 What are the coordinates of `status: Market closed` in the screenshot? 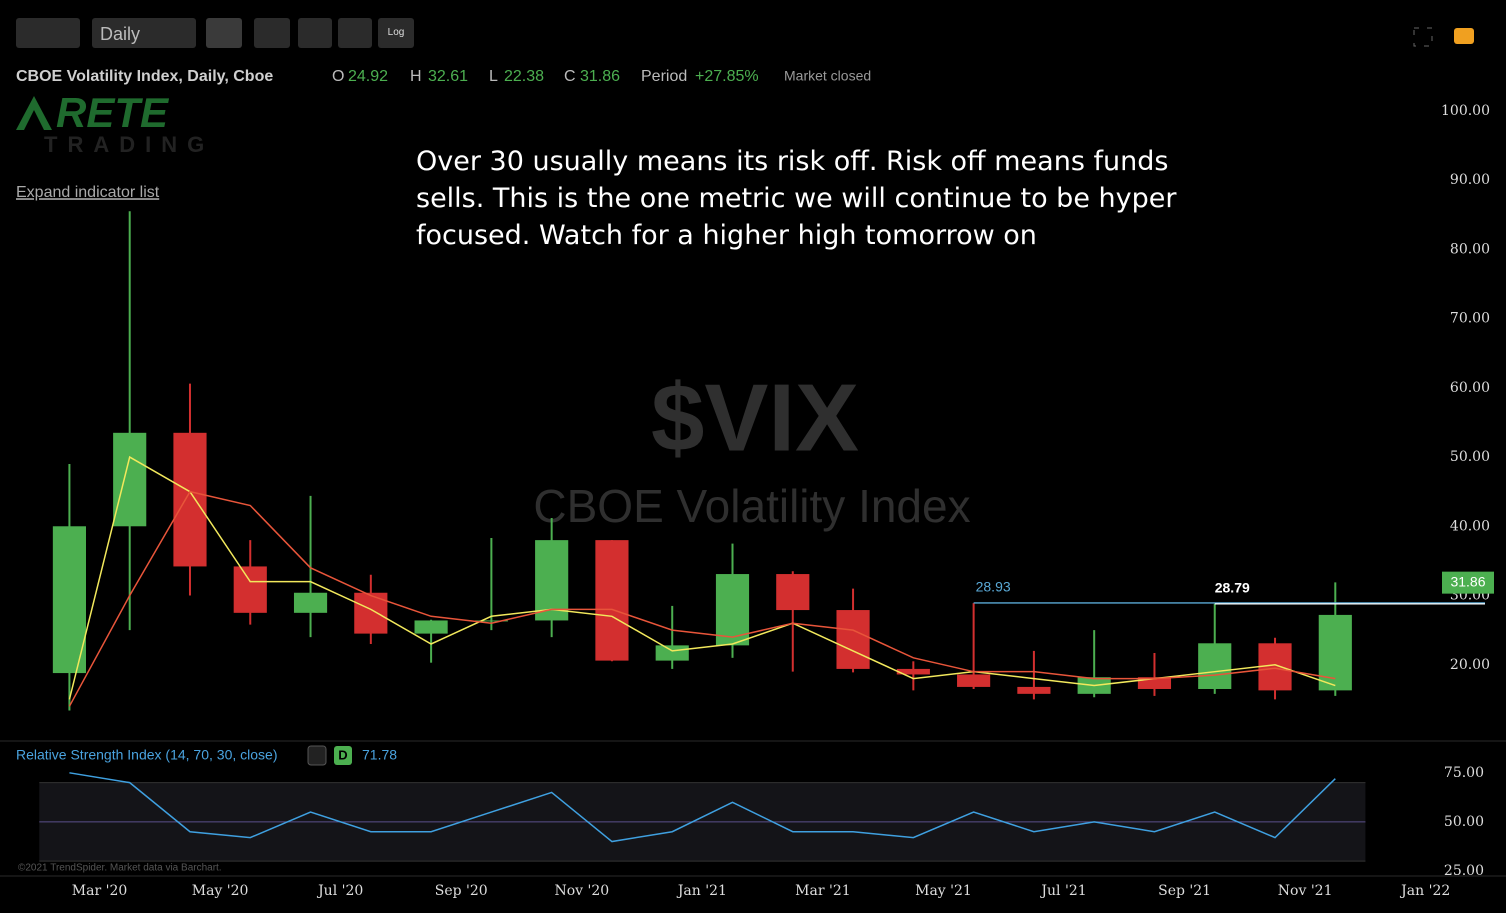 It's located at (827, 76).